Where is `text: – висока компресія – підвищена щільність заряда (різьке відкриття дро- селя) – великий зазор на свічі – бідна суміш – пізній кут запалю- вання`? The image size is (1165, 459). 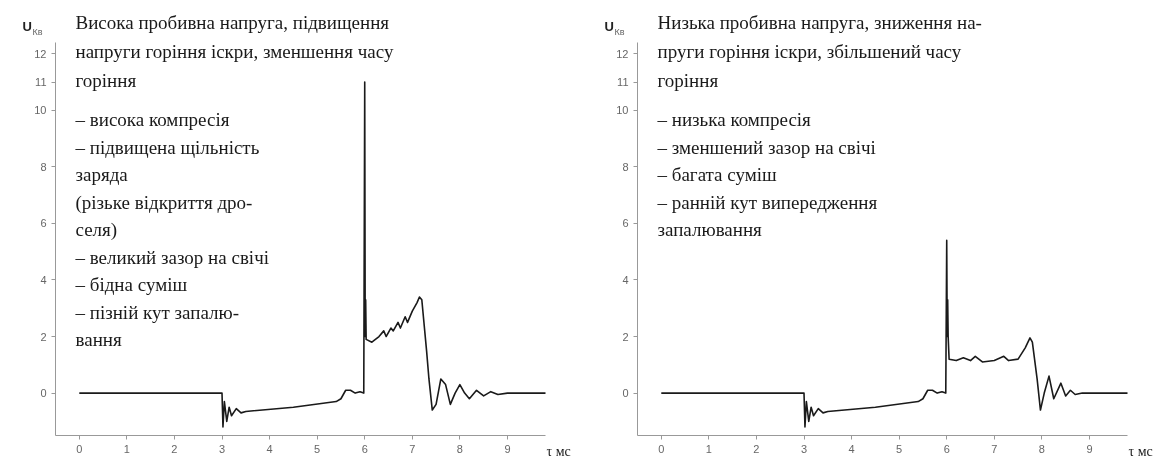 text: – висока компресія – підвищена щільність заряда (різьке відкриття дро- селя) – великий зазор на свічі – бідна суміш – пізній кут запалю- вання is located at coordinates (172, 229).